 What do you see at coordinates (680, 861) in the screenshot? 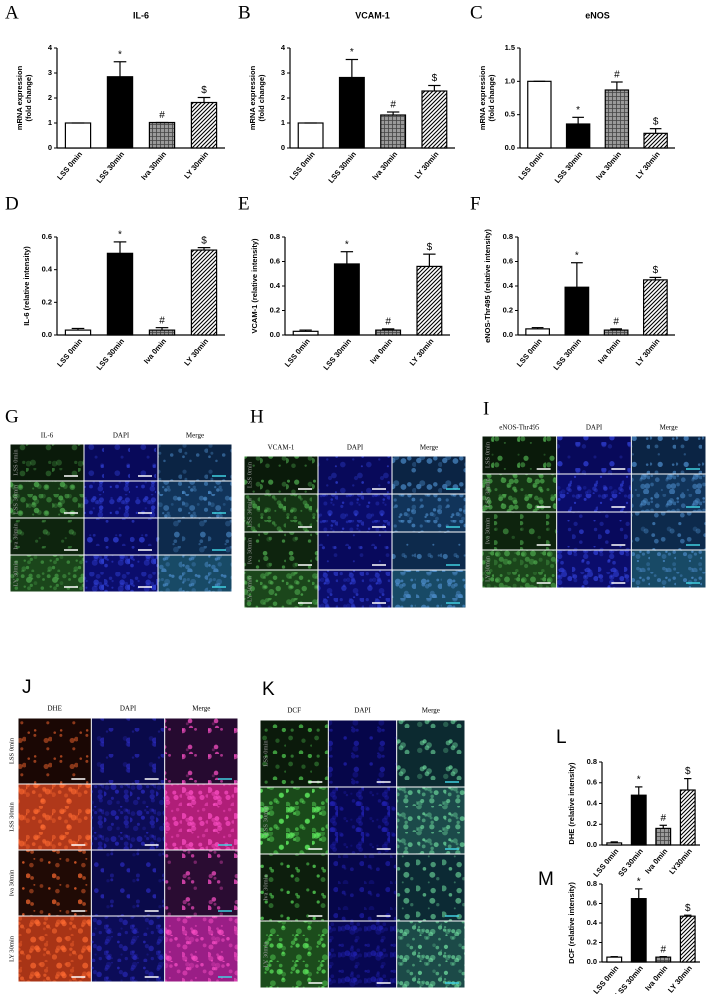
I see `x-tick-label: LY30min` at bounding box center [680, 861].